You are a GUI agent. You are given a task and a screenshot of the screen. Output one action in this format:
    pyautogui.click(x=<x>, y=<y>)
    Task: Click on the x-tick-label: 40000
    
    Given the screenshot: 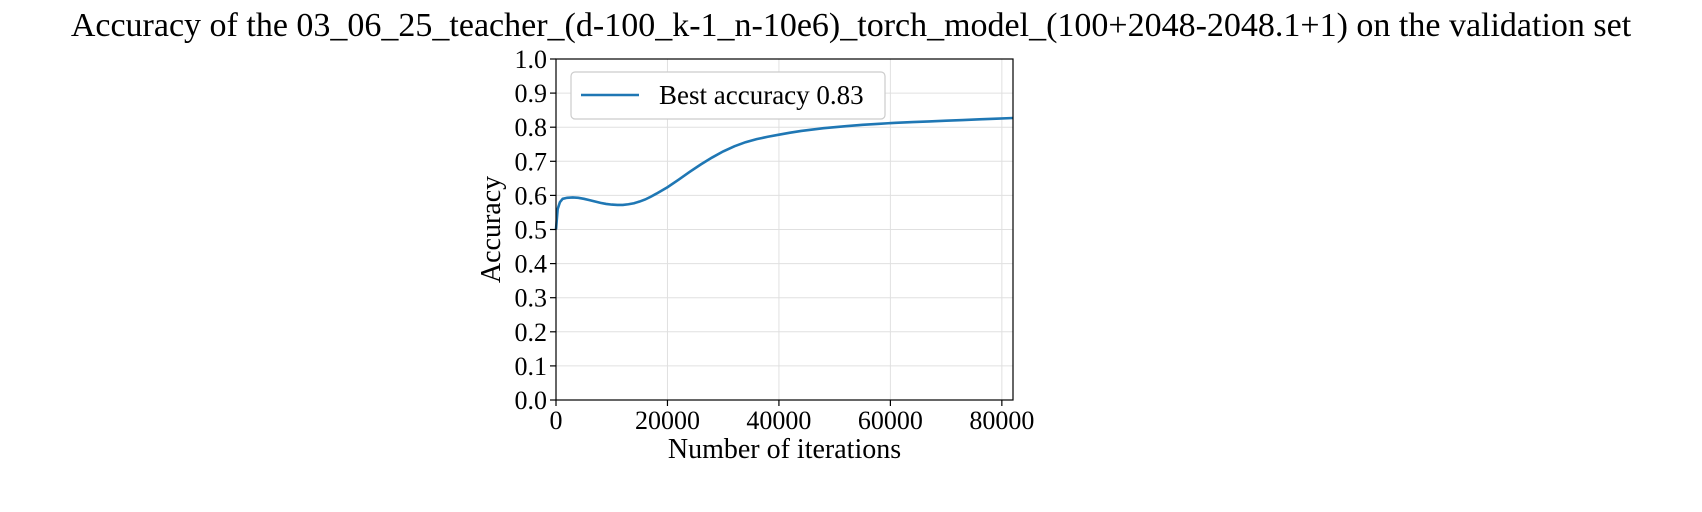 What is the action you would take?
    pyautogui.click(x=778, y=420)
    